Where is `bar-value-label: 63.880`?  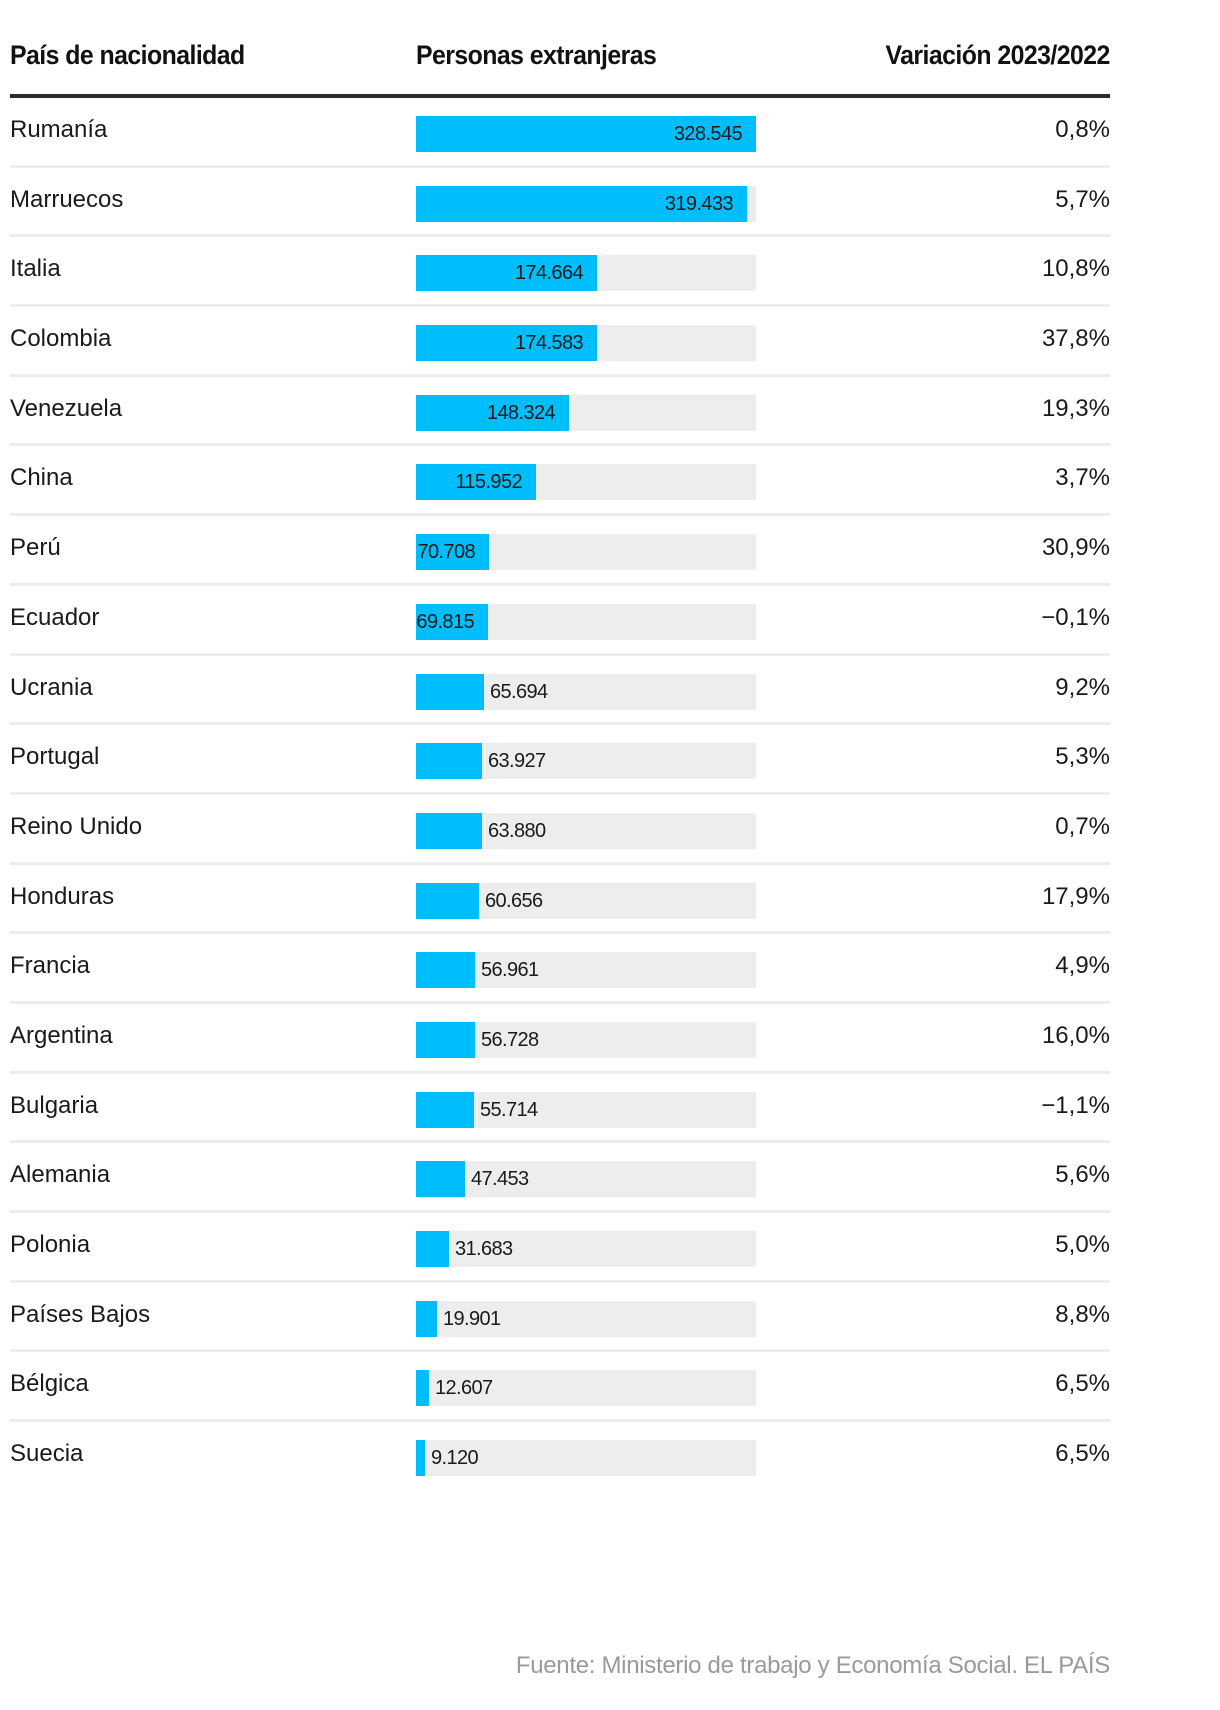 bar-value-label: 63.880 is located at coordinates (517, 830).